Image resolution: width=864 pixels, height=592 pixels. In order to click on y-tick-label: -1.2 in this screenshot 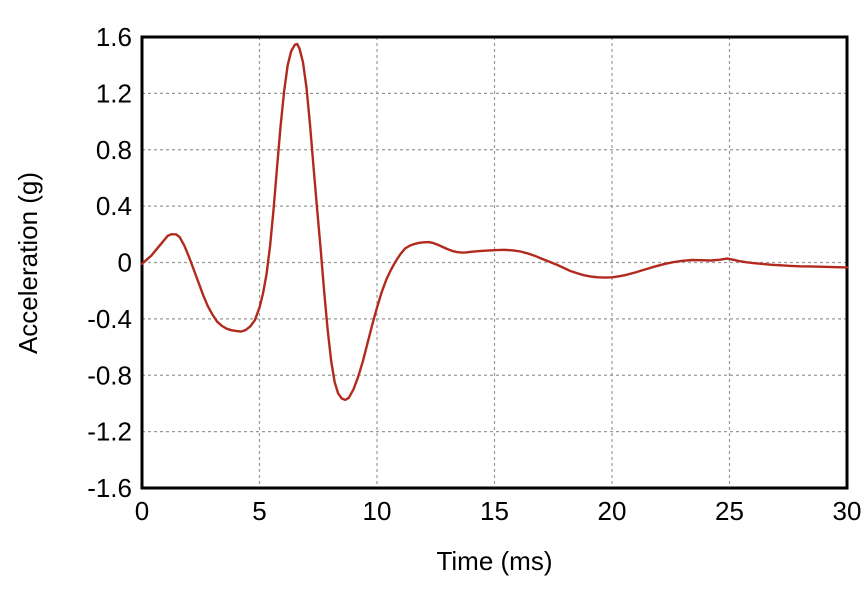, I will do `click(109, 432)`.